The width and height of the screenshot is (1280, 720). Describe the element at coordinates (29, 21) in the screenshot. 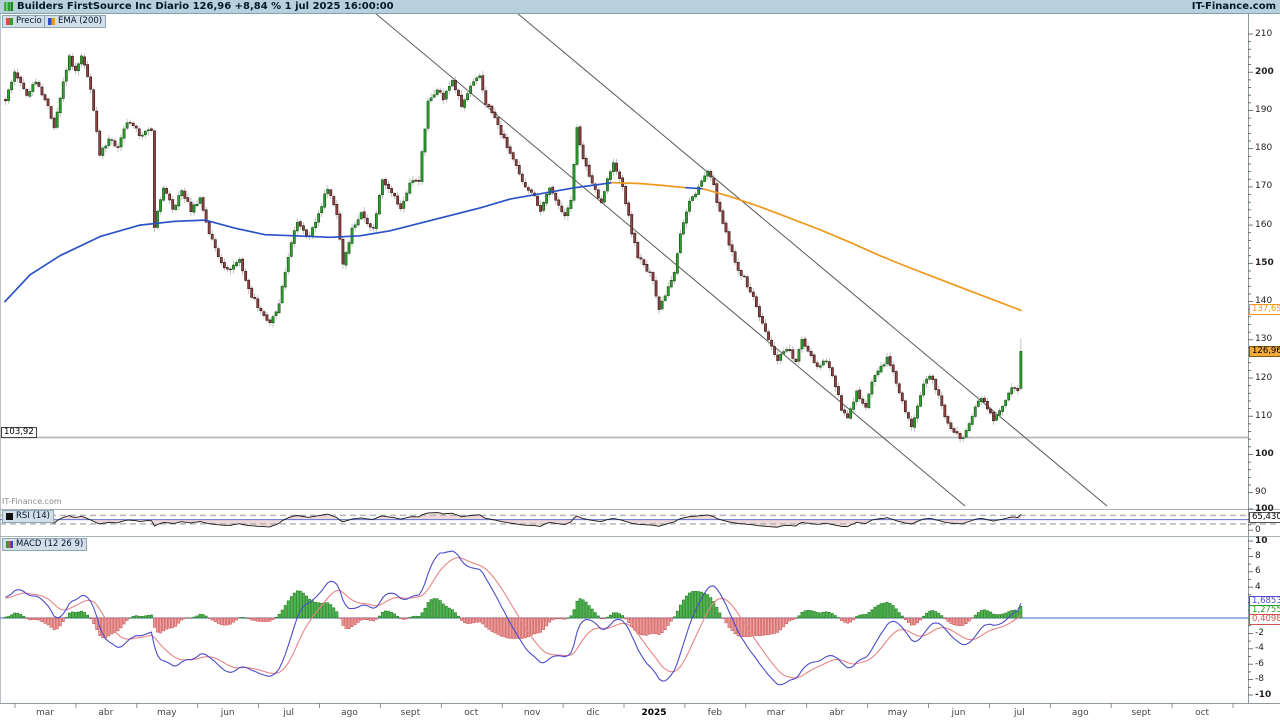

I see `tab-precio-label: Precio` at that location.